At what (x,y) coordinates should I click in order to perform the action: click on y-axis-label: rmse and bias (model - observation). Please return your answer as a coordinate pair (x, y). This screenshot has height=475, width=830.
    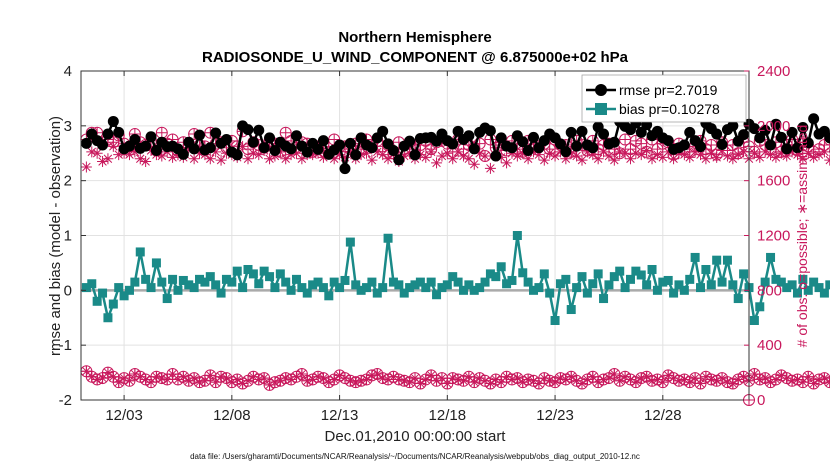
    Looking at the image, I should click on (55, 236).